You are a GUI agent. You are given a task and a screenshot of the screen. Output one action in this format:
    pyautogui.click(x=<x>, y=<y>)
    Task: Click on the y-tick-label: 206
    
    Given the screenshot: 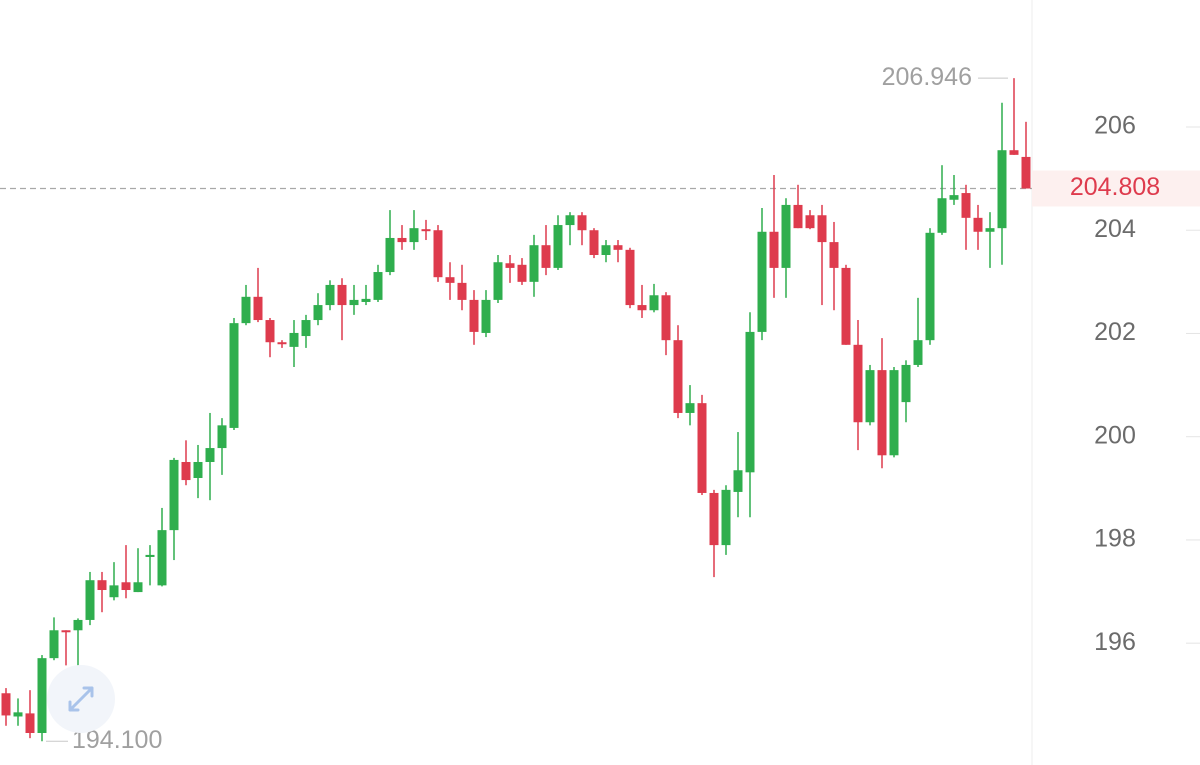 What is the action you would take?
    pyautogui.click(x=1115, y=126)
    